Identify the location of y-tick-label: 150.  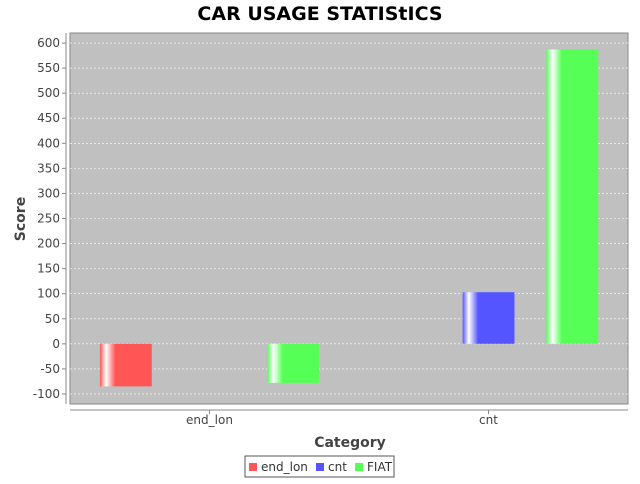
(48, 269).